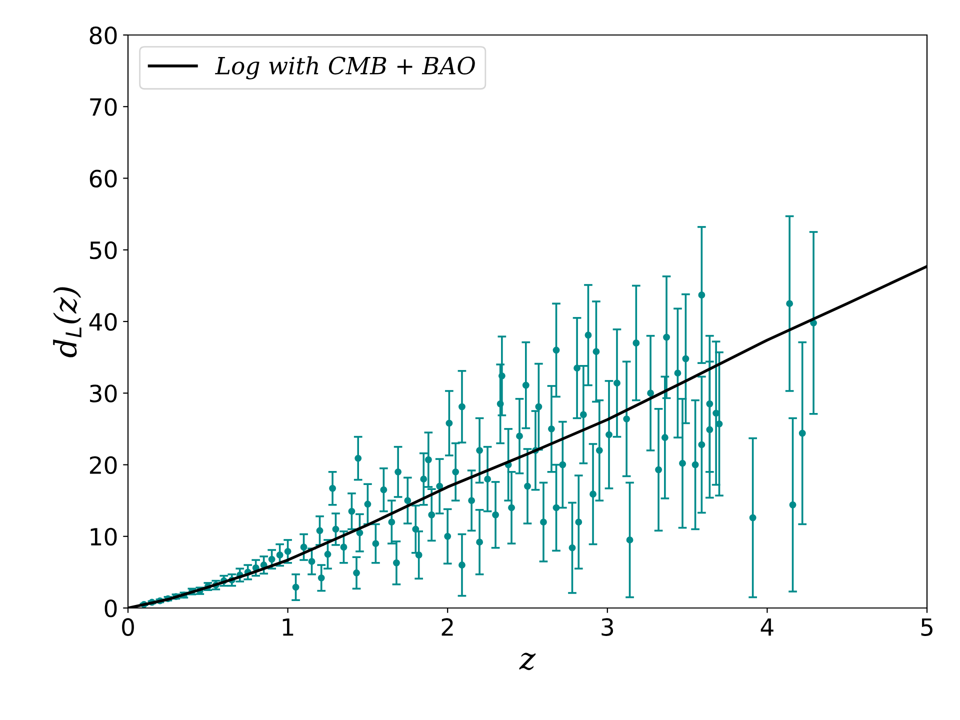  I want to click on y-tick-label: 50, so click(103, 250).